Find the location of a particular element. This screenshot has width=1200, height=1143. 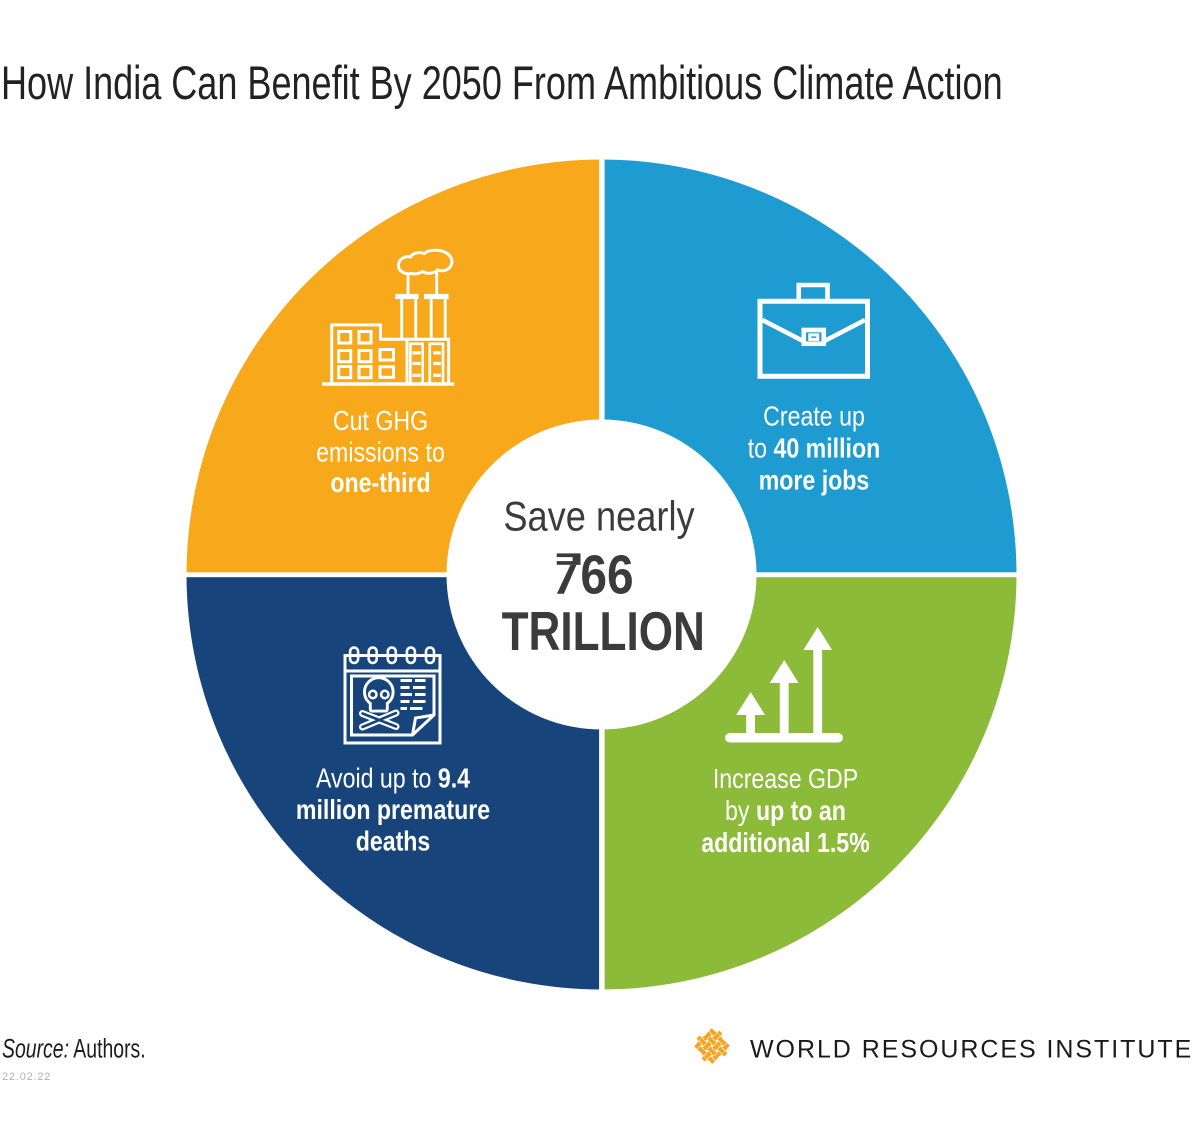

svg-text: to 40 million is located at coordinates (814, 449).